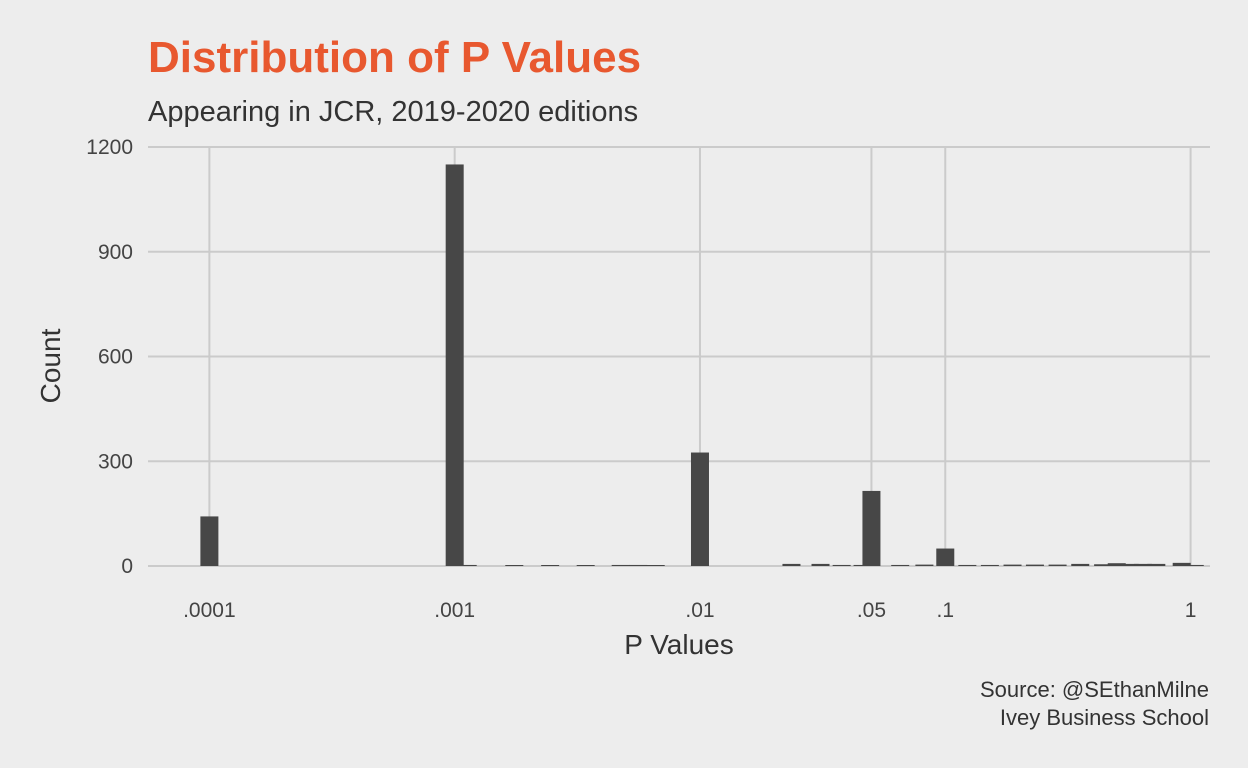  I want to click on y-axis-title: Count, so click(50, 365).